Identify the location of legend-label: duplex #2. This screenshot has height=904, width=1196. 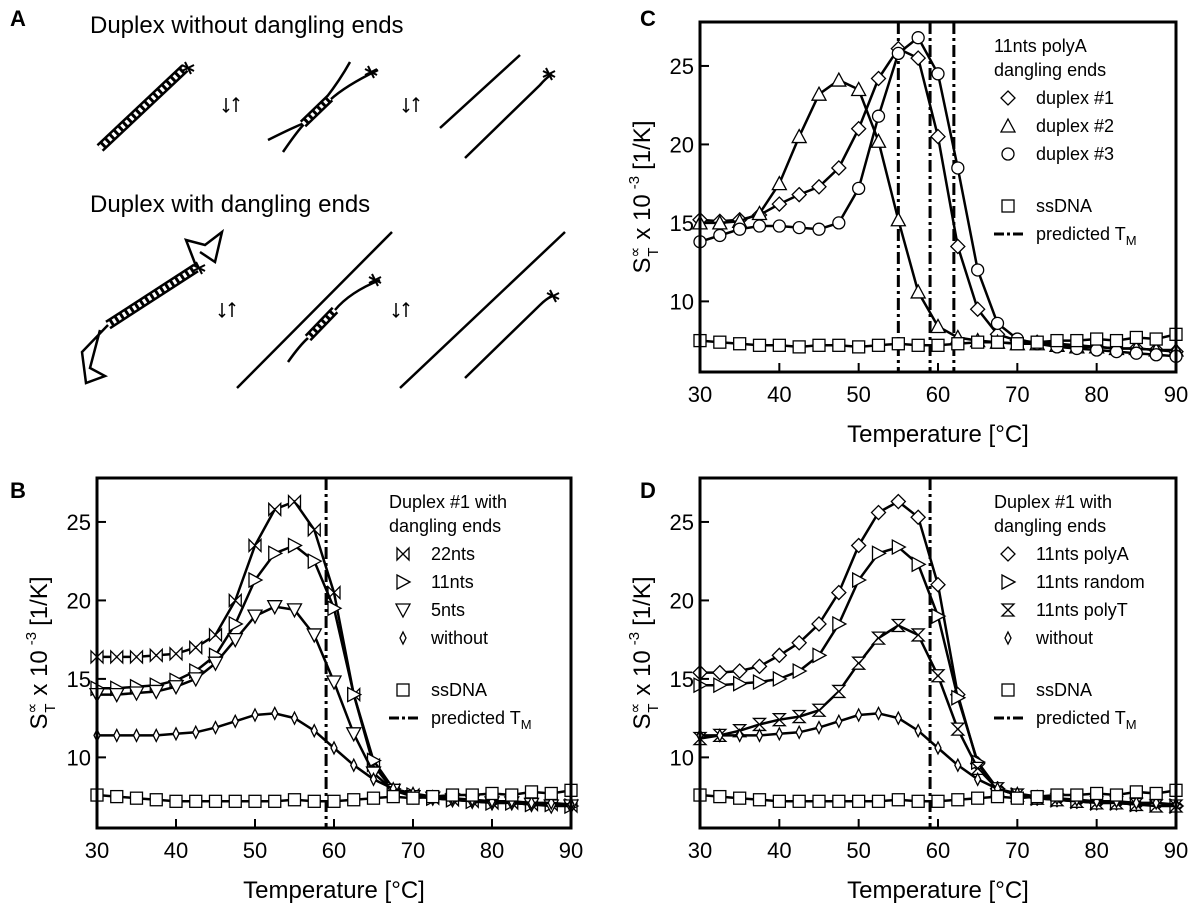
(1075, 126).